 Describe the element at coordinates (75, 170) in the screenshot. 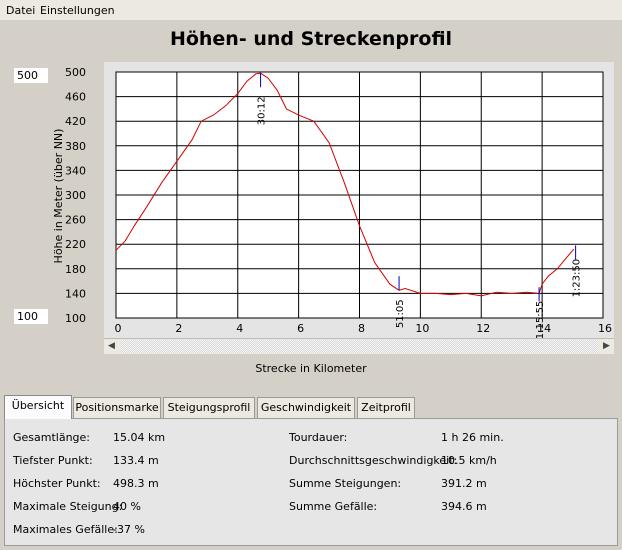

I see `y-tick-label: 340` at that location.